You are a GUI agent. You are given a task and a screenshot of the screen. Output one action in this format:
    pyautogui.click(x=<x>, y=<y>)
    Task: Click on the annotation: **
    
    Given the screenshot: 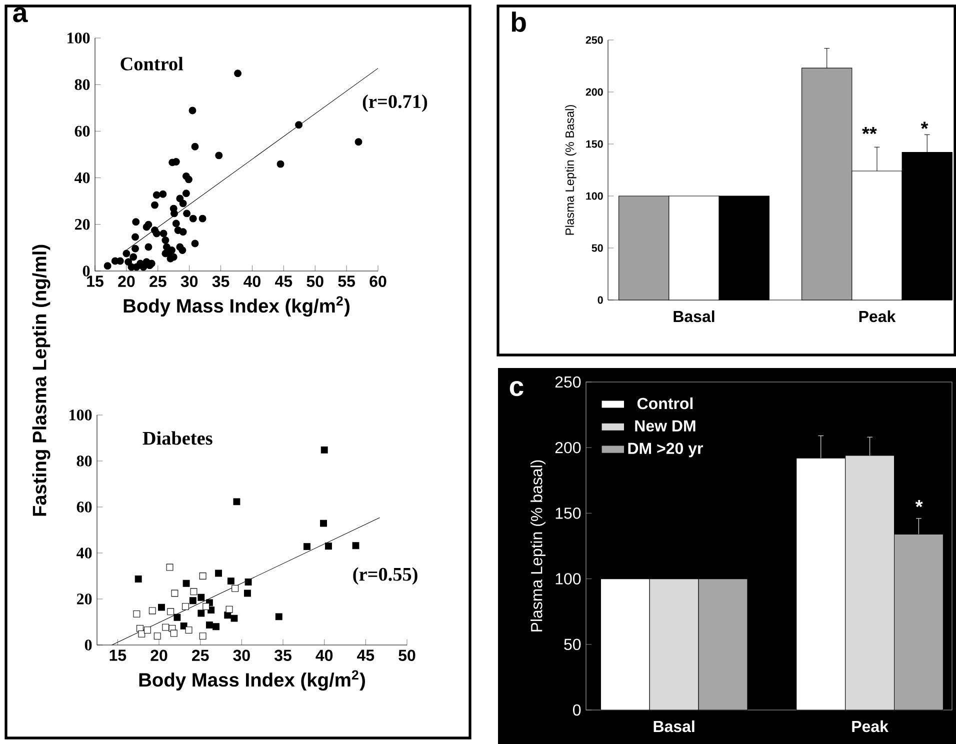 What is the action you would take?
    pyautogui.click(x=869, y=130)
    